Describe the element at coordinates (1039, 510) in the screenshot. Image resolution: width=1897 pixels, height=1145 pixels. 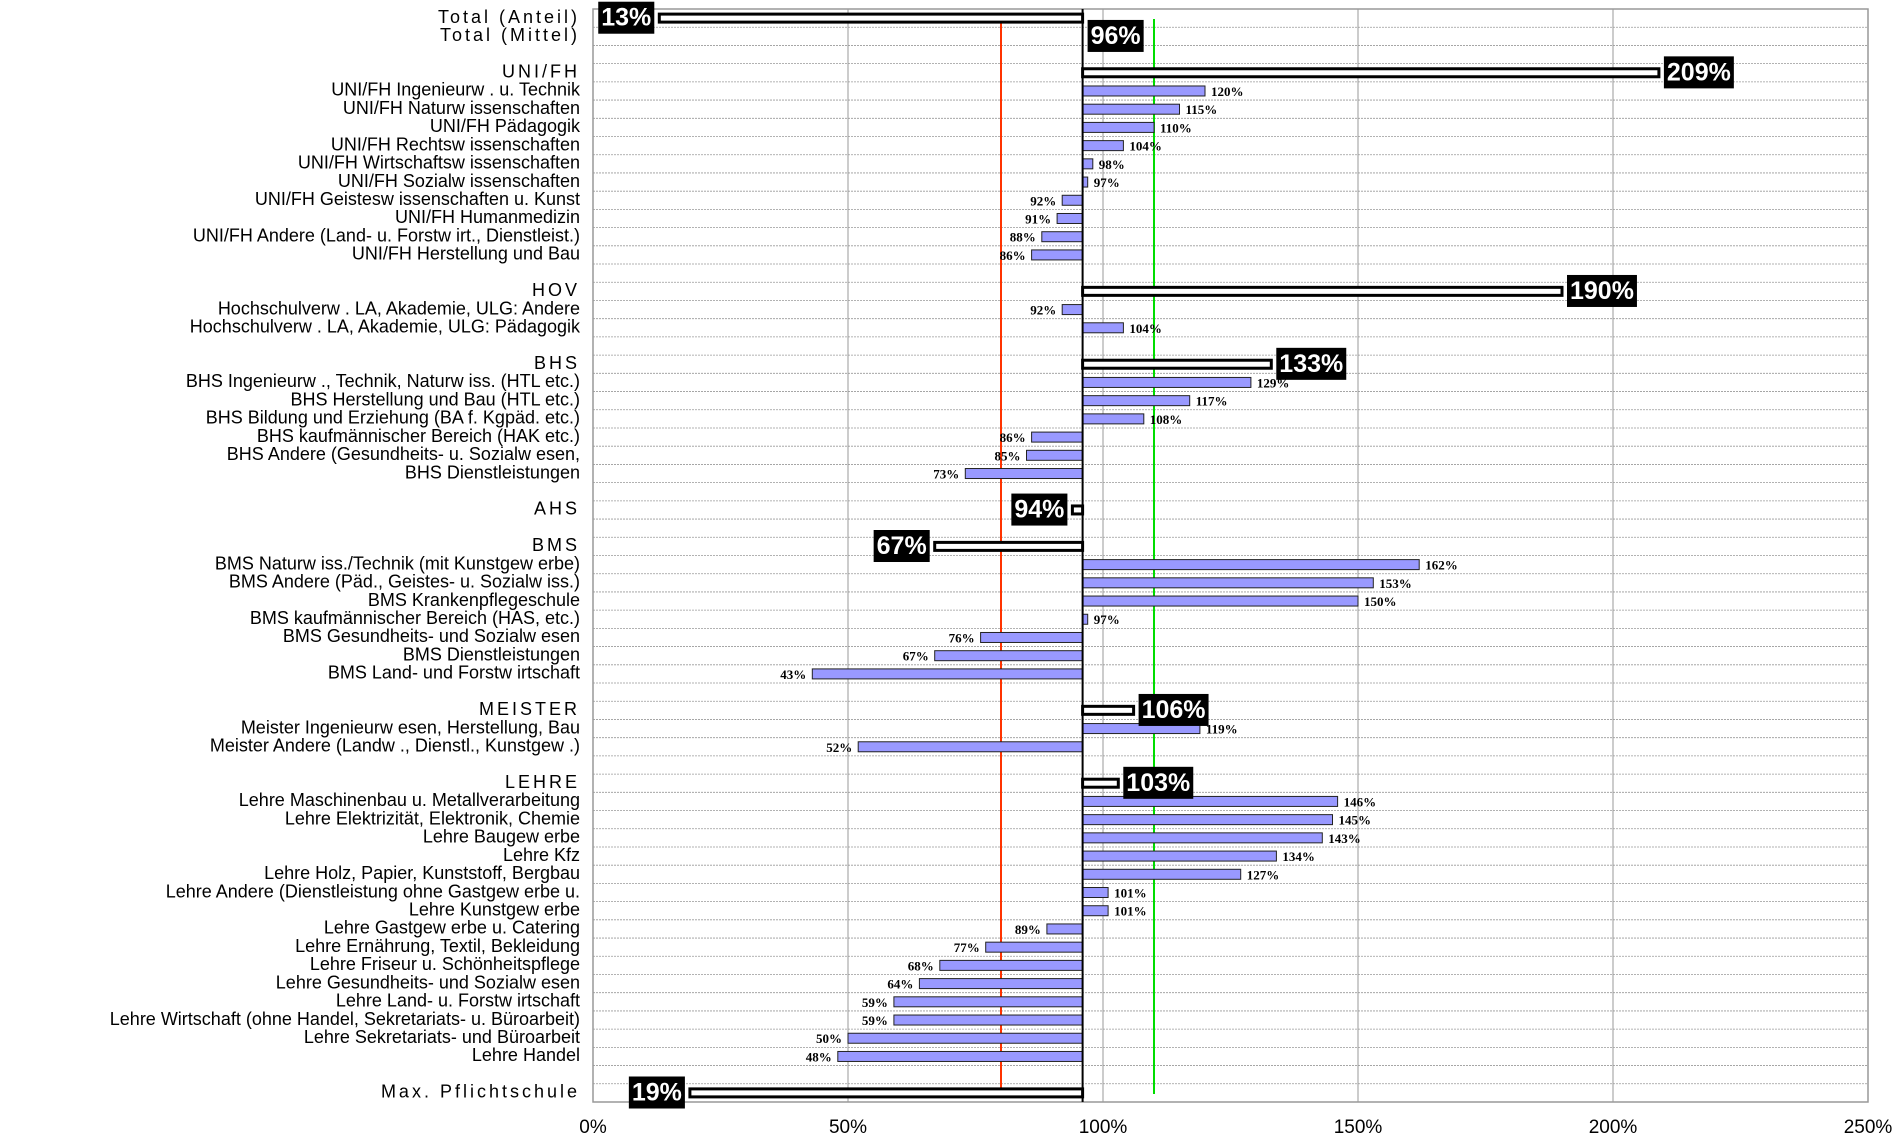
I see `summary-value-label: 94%` at that location.